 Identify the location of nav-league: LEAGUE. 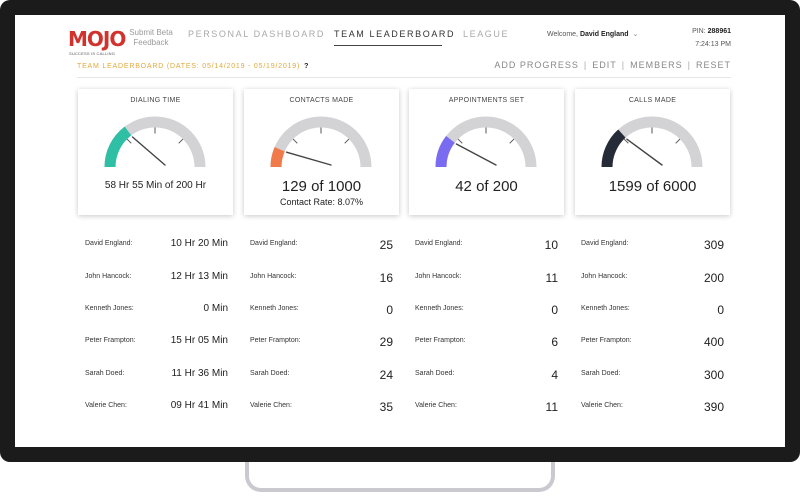
(486, 34).